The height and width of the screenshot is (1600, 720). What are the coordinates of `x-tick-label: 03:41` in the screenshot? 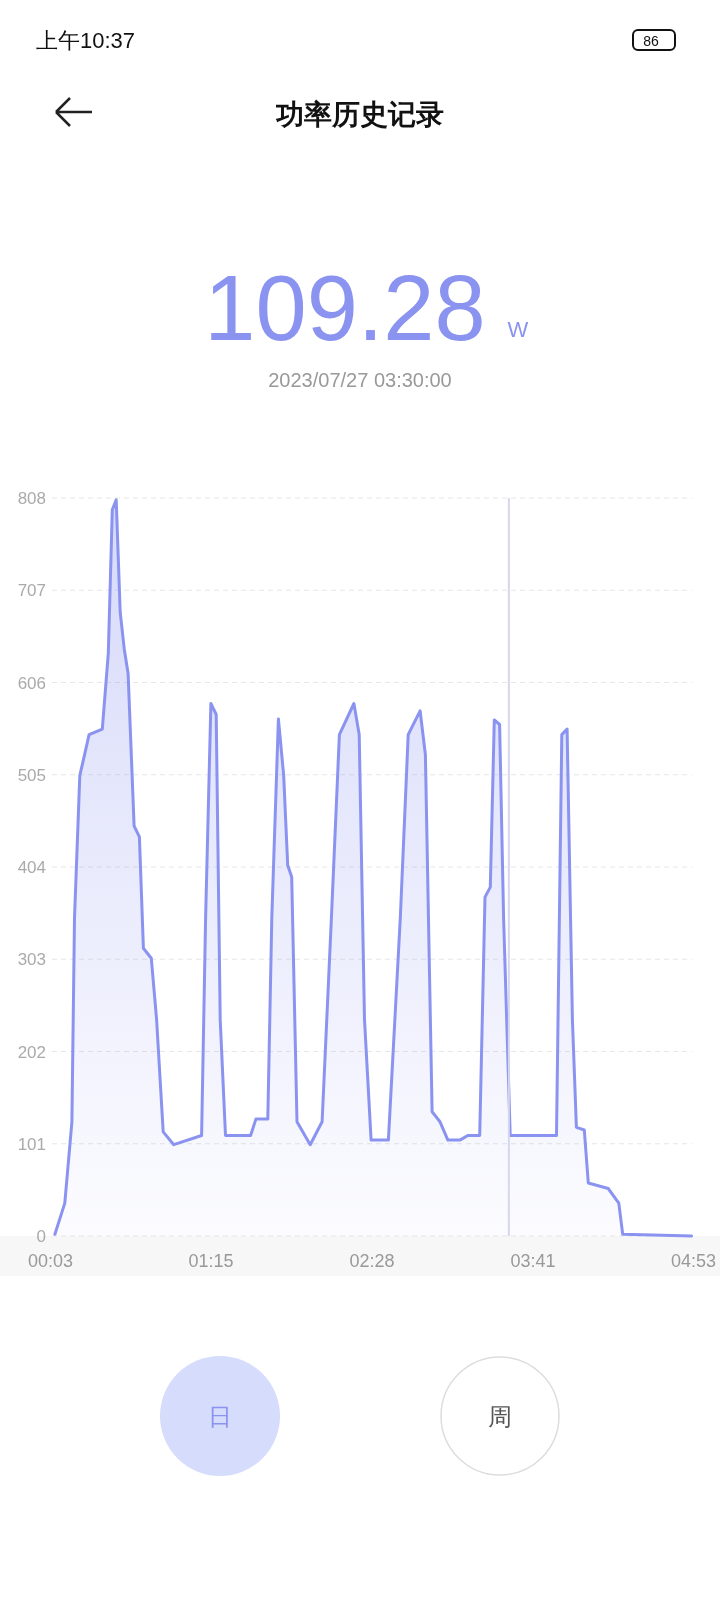 It's located at (533, 1261).